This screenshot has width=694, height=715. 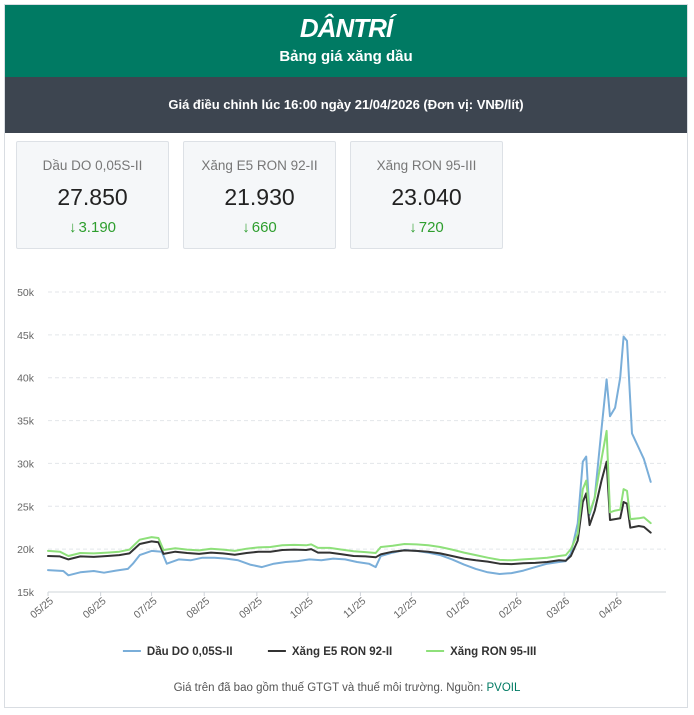 What do you see at coordinates (92, 165) in the screenshot?
I see `fuel-name: Dầu DO 0,05S-II` at bounding box center [92, 165].